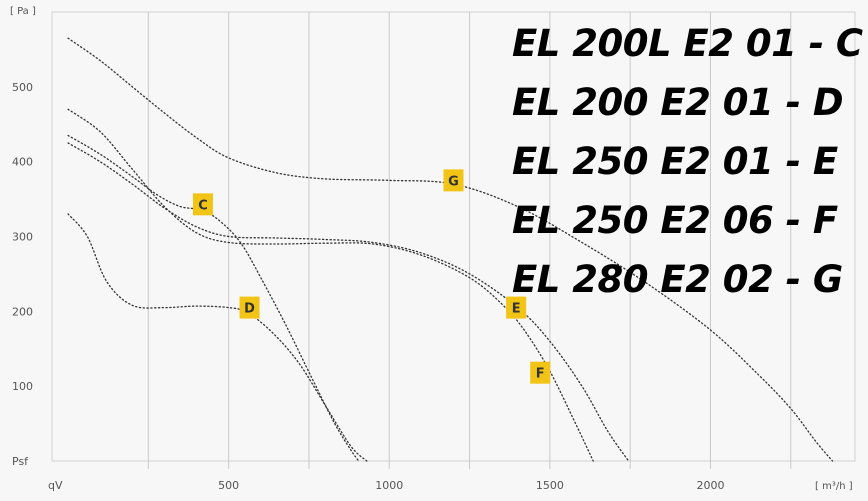 The height and width of the screenshot is (501, 868). What do you see at coordinates (675, 161) in the screenshot?
I see `legend-entry-e: EL 250 E2 01 - E` at bounding box center [675, 161].